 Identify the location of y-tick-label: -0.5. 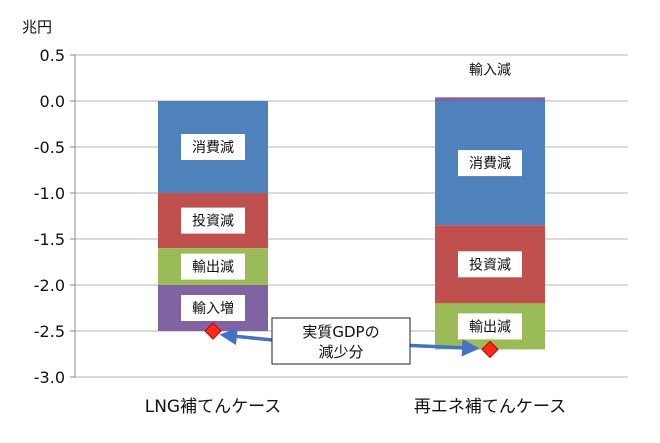
(49, 147).